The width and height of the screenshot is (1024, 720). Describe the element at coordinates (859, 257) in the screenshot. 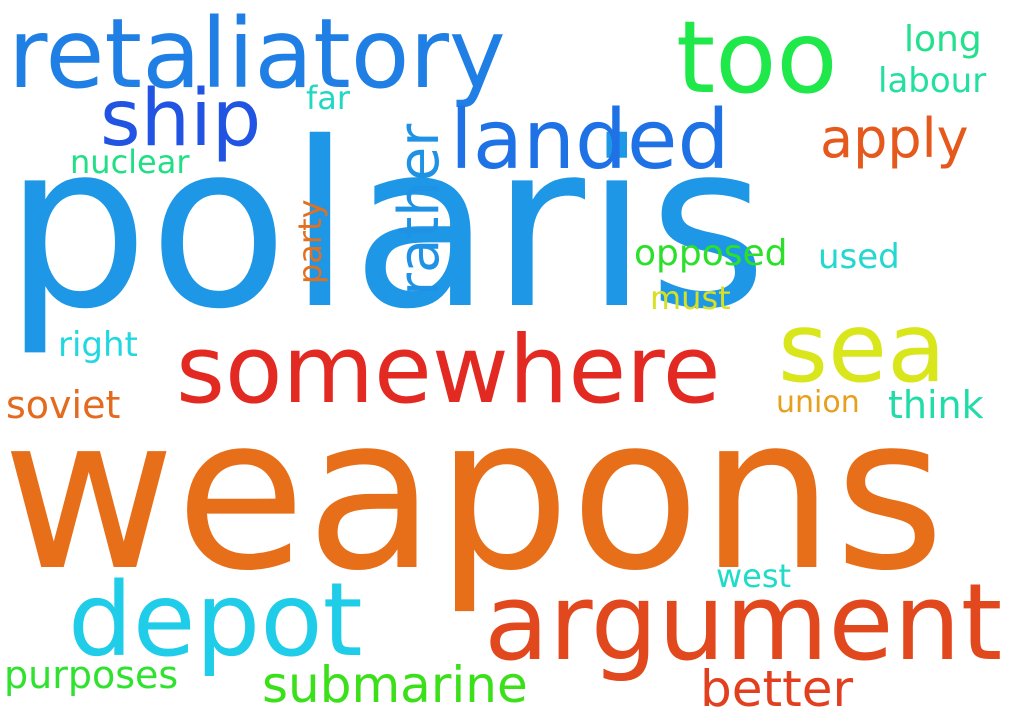

I see `word-used: used` at that location.